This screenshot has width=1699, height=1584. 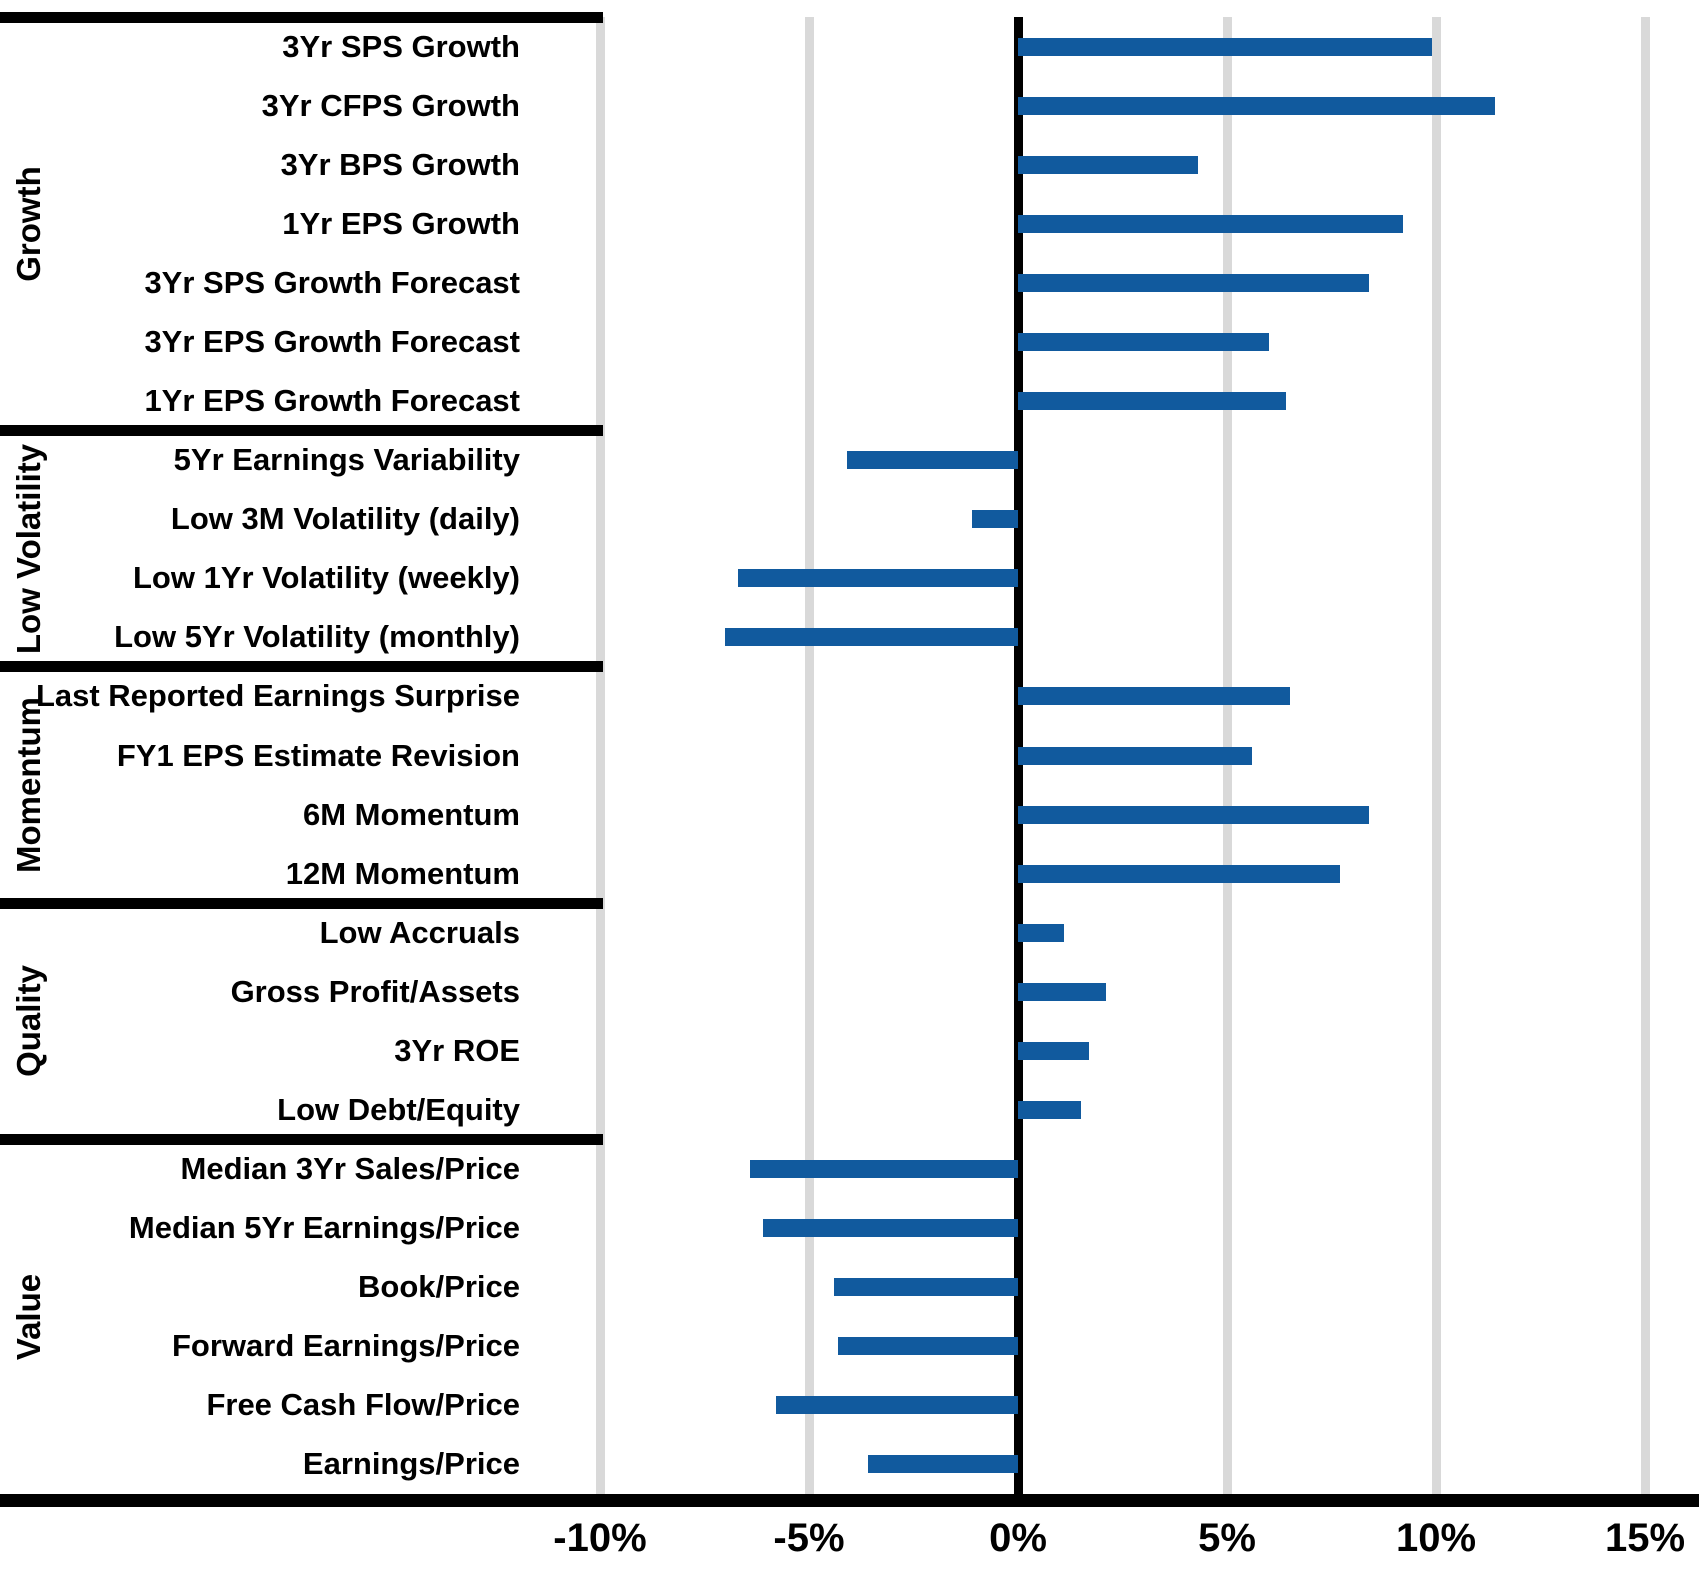 What do you see at coordinates (28, 1316) in the screenshot?
I see `group-label: Value` at bounding box center [28, 1316].